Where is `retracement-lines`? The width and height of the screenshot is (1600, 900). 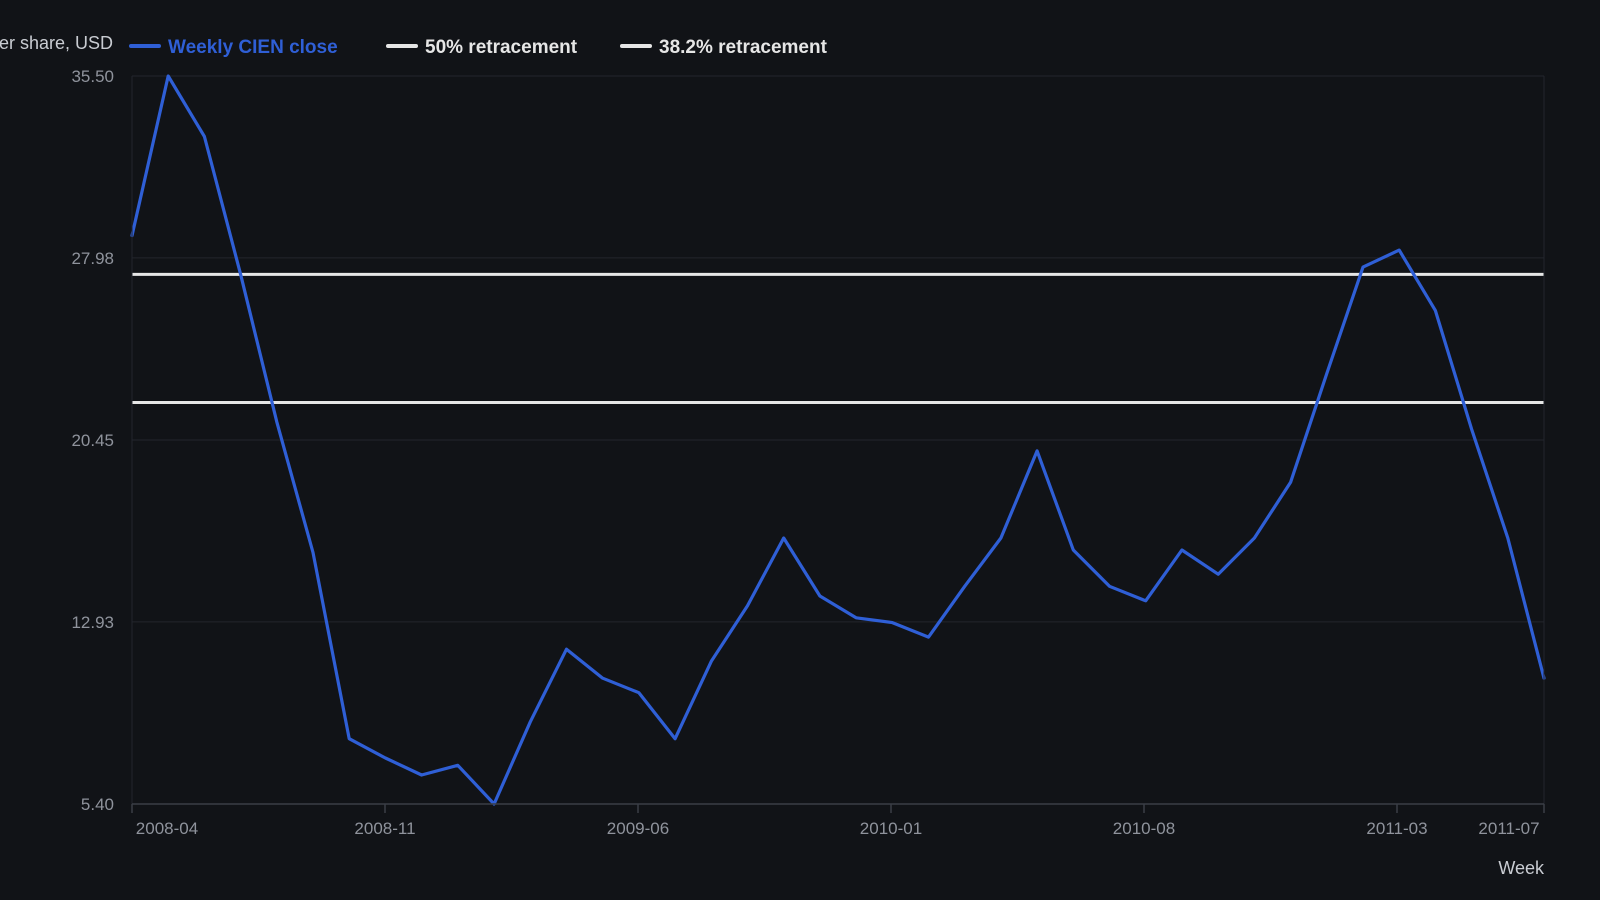
retracement-lines is located at coordinates (838, 338).